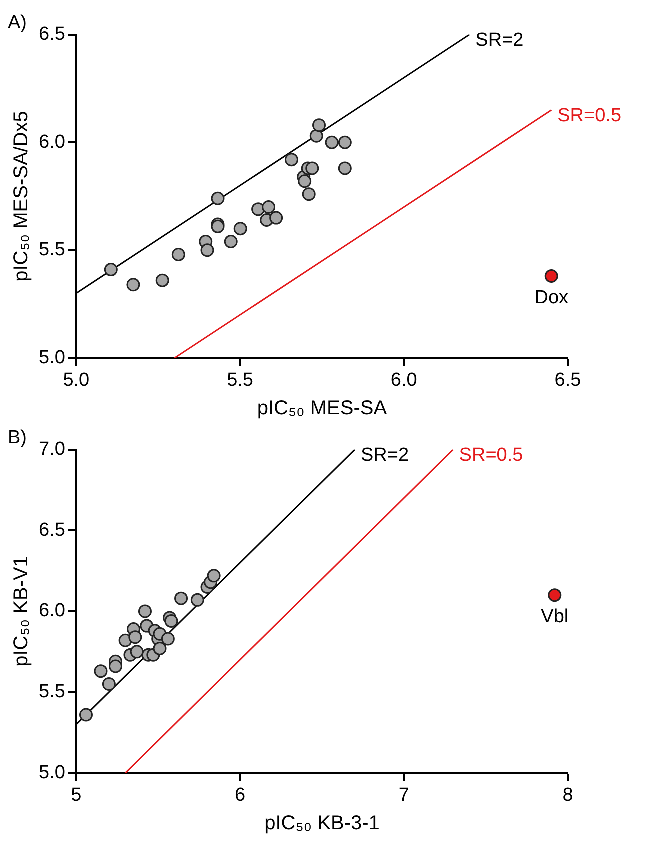 This screenshot has width=656, height=863. I want to click on chart-title: A), so click(17, 23).